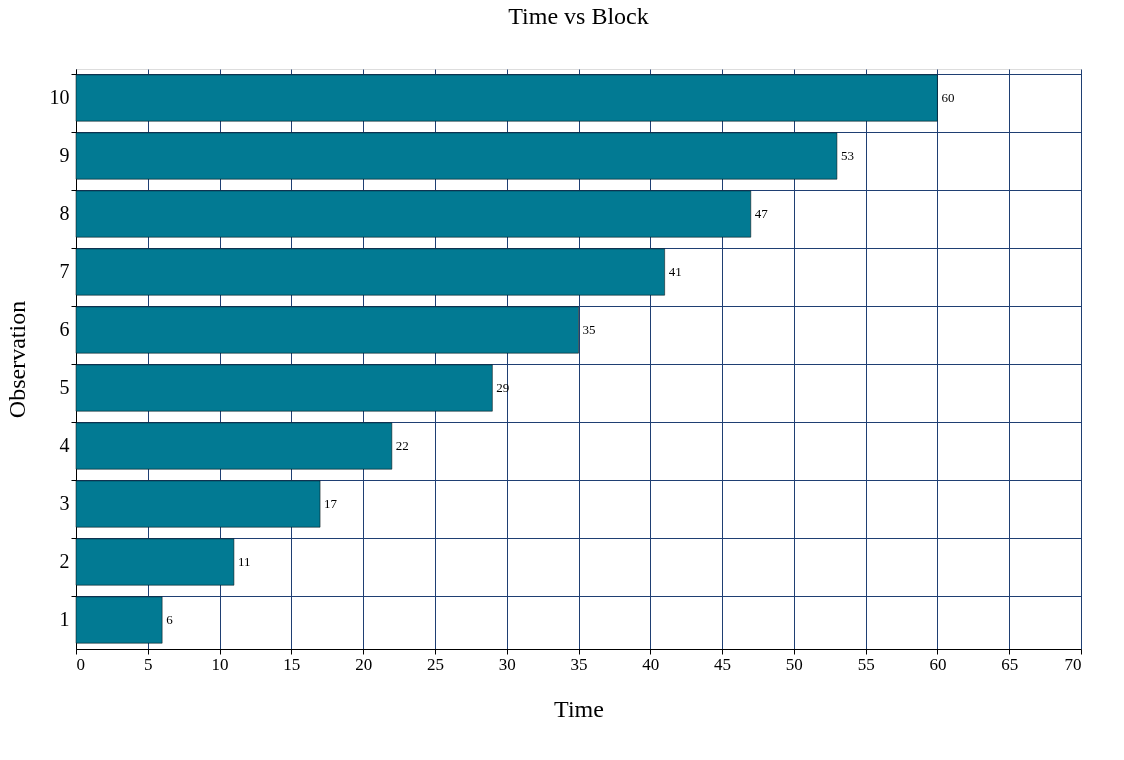 This screenshot has width=1124, height=760. What do you see at coordinates (64, 329) in the screenshot?
I see `y-tick-label: 6` at bounding box center [64, 329].